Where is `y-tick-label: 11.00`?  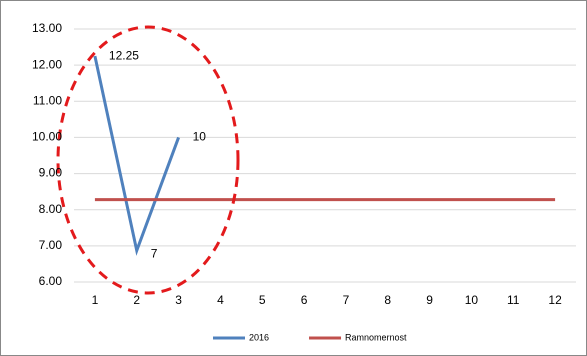 y-tick-label: 11.00 is located at coordinates (47, 100).